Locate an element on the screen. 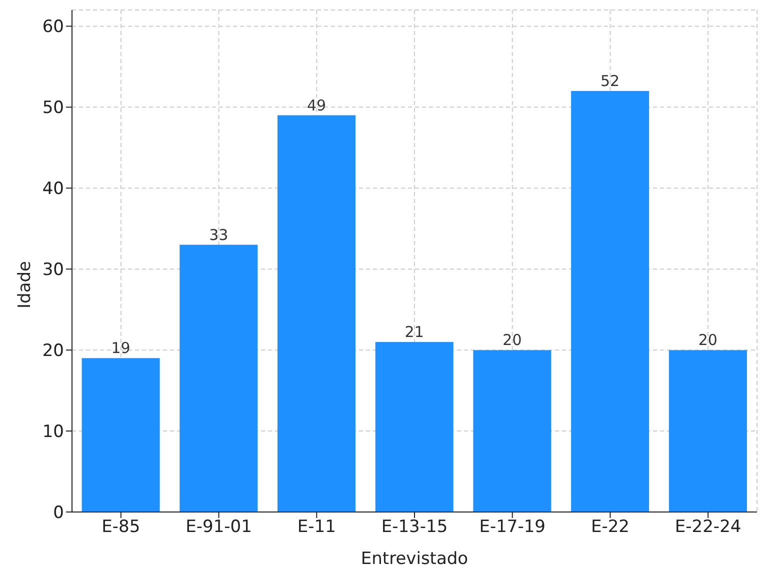 This screenshot has height=568, width=760. data-label: 19 is located at coordinates (120, 348).